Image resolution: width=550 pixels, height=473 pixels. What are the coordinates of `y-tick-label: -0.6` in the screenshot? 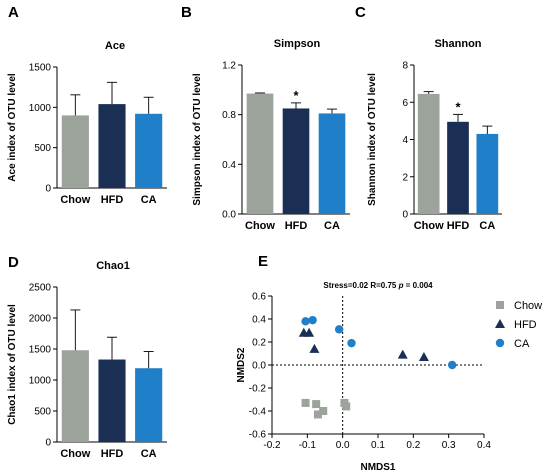 It's located at (258, 435).